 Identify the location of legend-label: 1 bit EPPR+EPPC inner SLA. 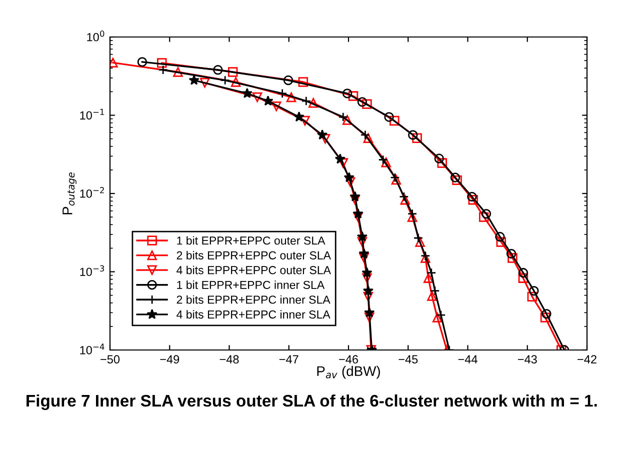
(251, 285).